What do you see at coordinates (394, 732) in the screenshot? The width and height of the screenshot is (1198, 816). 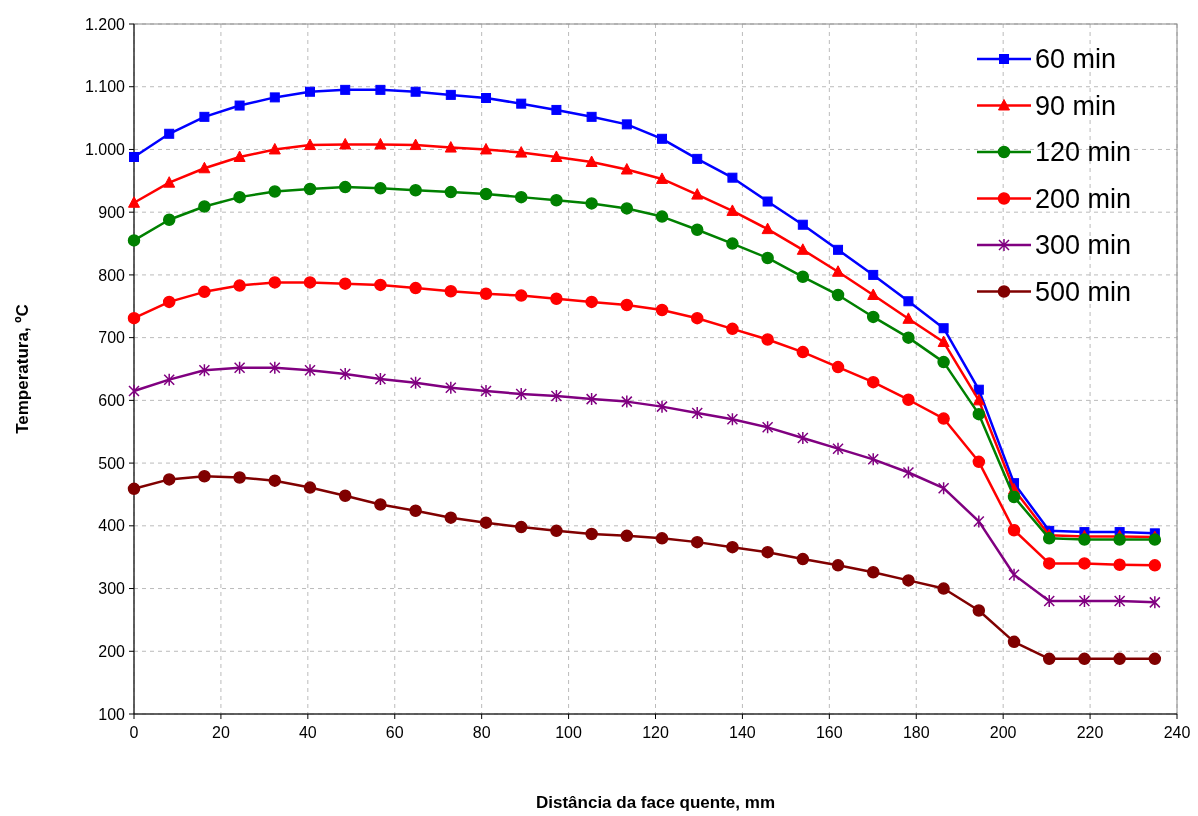 I see `x-tick-label: 60` at bounding box center [394, 732].